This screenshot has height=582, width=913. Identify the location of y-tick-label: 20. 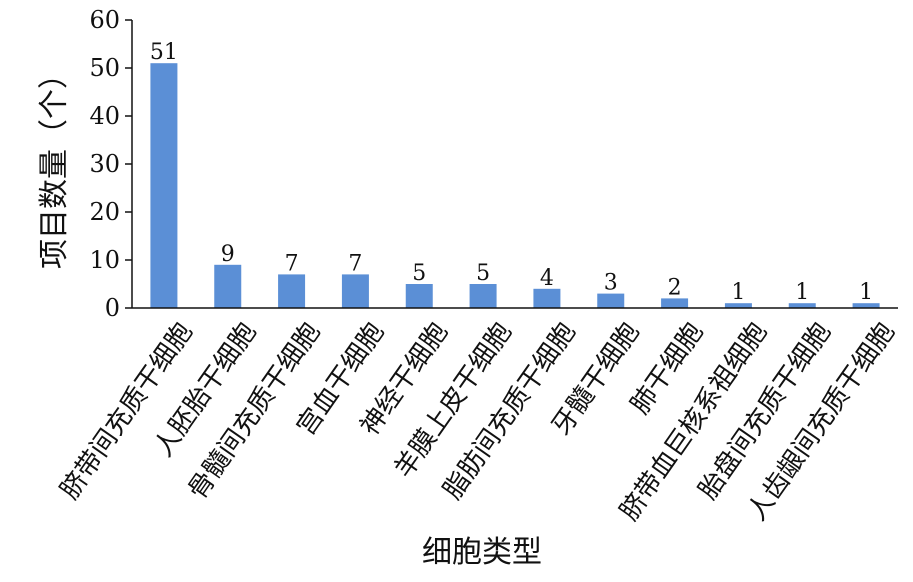
(104, 212).